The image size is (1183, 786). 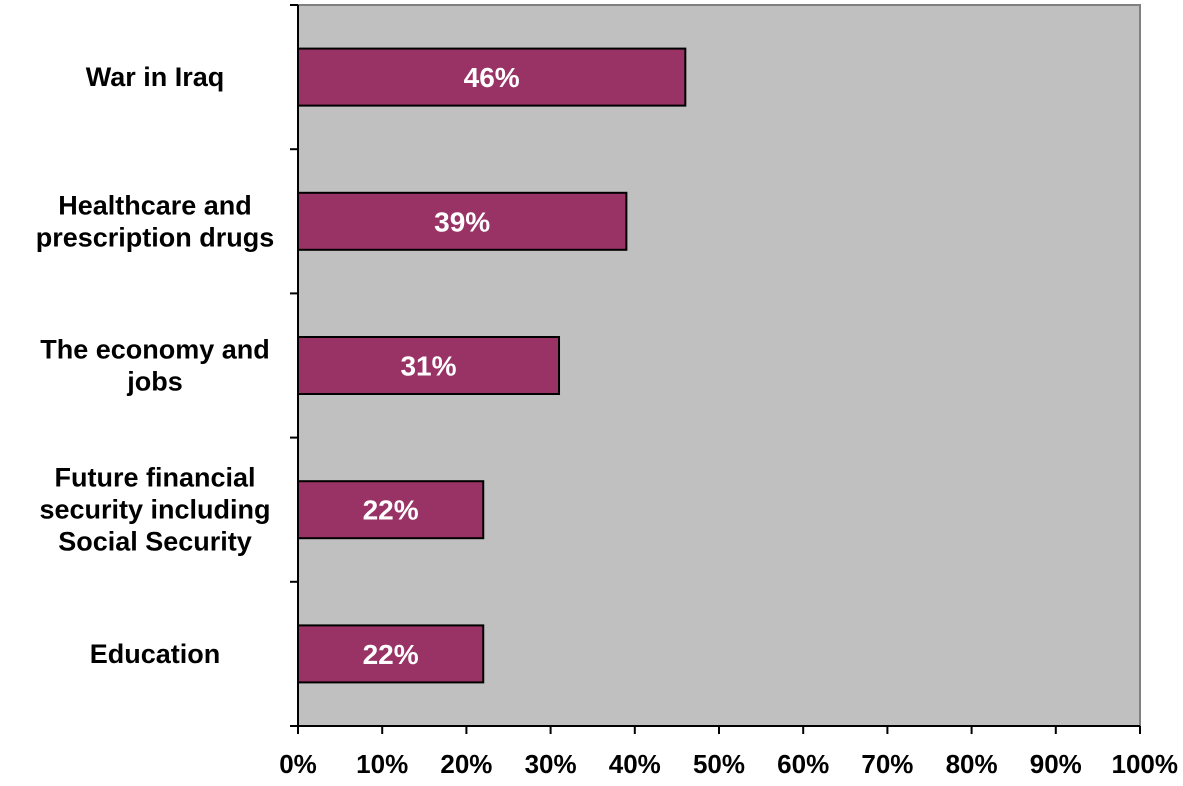 I want to click on data-label: 46%, so click(x=492, y=77).